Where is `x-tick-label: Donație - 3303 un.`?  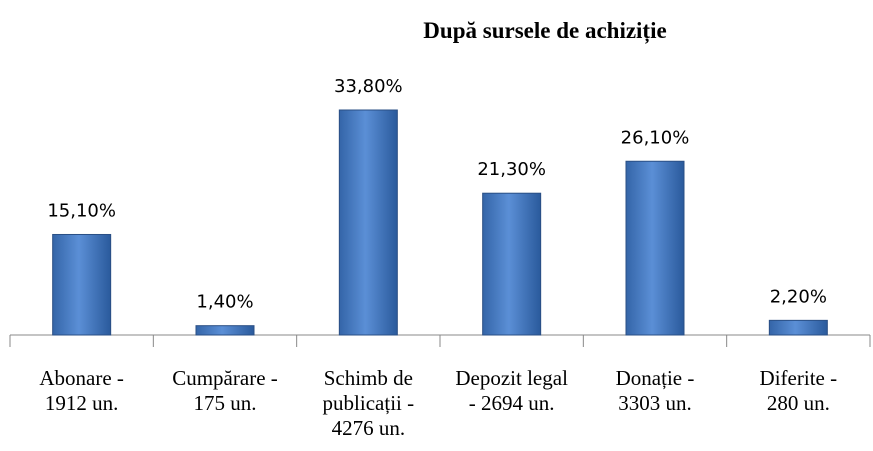 x-tick-label: Donație - 3303 un. is located at coordinates (655, 390).